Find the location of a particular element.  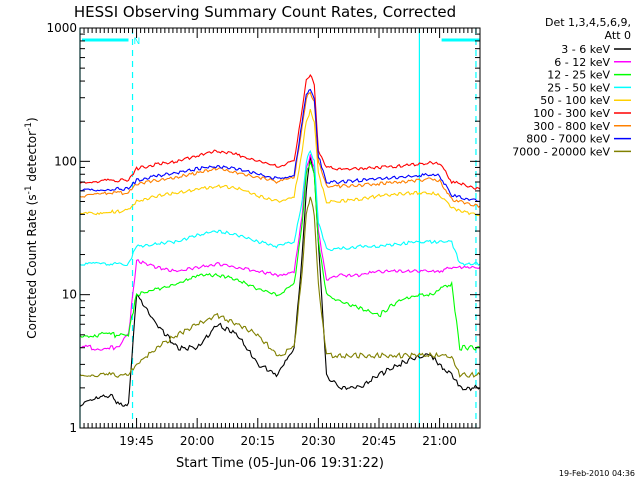

legend-label-6: 300 - 800 keV is located at coordinates (571, 126).